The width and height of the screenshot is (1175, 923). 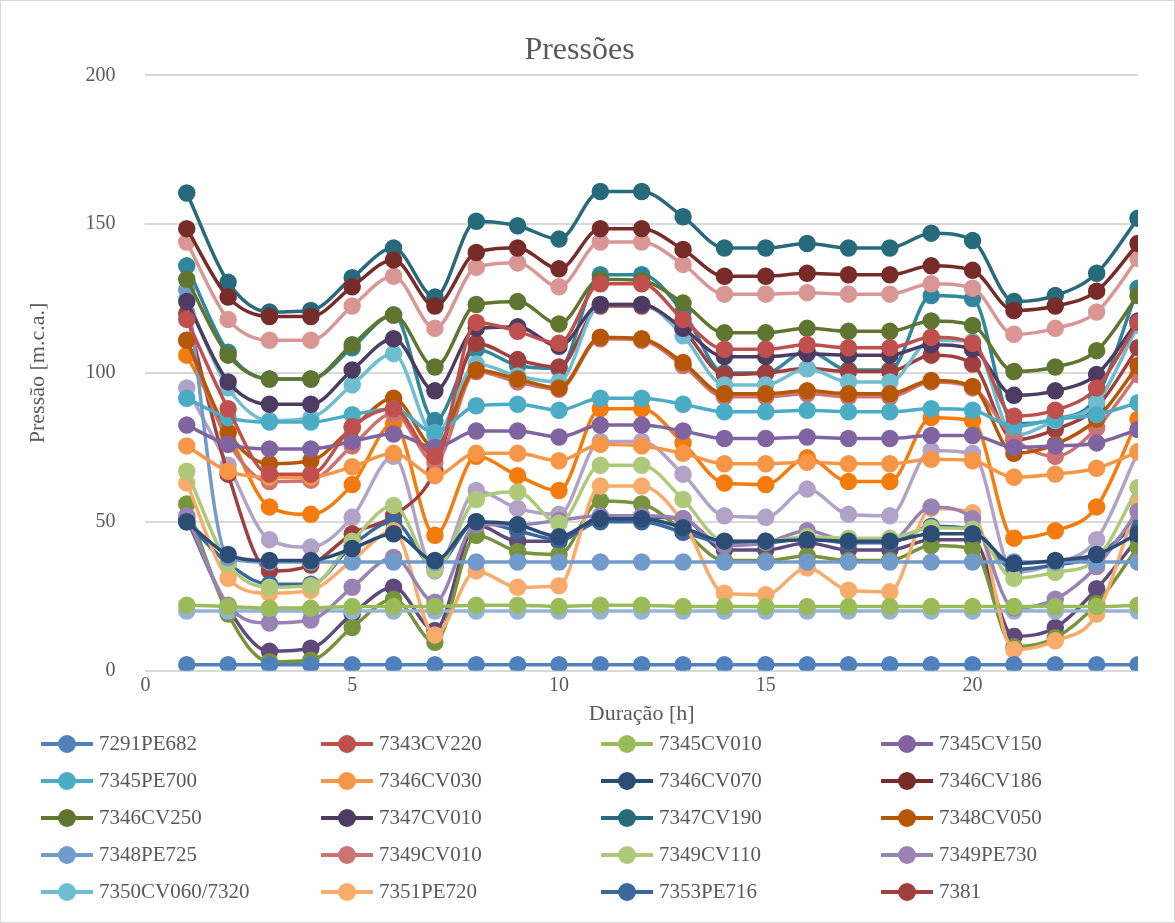 What do you see at coordinates (100, 73) in the screenshot?
I see `y-tick-label: 200` at bounding box center [100, 73].